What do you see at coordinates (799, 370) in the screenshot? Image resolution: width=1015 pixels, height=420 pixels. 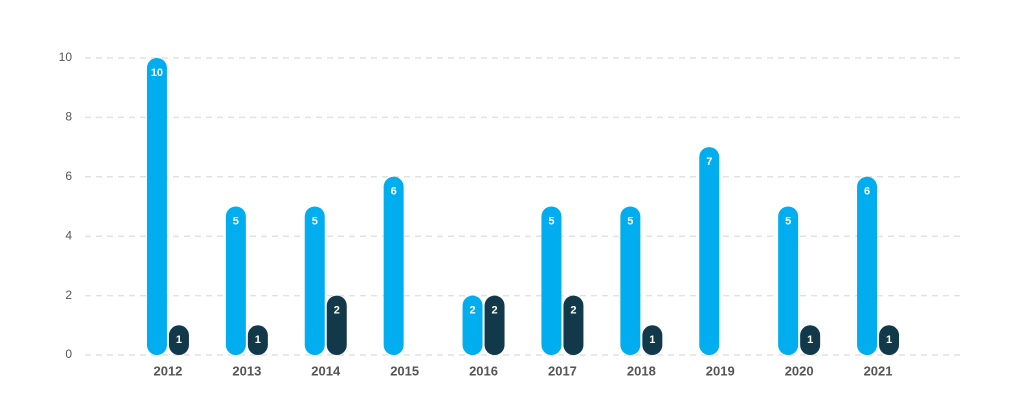 I see `x-tick-label: 2020` at bounding box center [799, 370].